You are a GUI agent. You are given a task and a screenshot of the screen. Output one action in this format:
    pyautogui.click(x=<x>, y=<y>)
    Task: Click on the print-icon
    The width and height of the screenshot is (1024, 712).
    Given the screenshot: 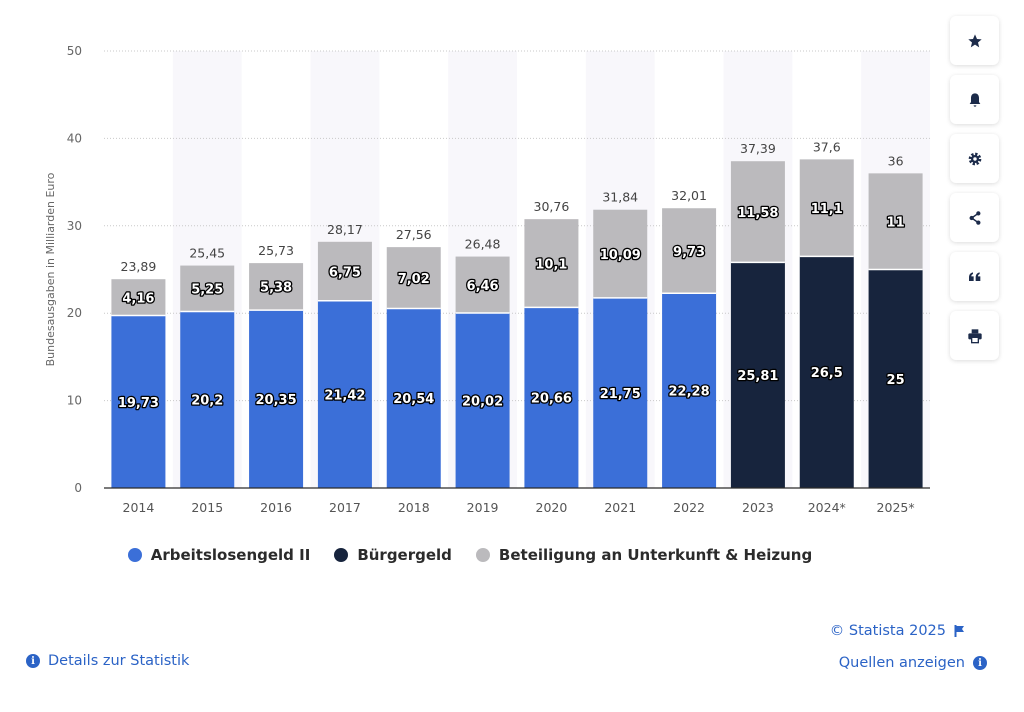 What is the action you would take?
    pyautogui.click(x=974, y=335)
    